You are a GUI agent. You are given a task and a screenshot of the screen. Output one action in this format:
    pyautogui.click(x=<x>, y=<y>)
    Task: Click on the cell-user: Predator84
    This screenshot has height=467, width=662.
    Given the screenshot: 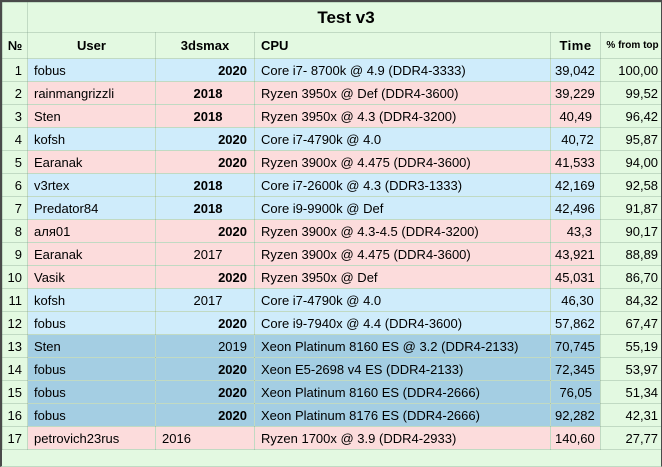 What is the action you would take?
    pyautogui.click(x=91, y=208)
    